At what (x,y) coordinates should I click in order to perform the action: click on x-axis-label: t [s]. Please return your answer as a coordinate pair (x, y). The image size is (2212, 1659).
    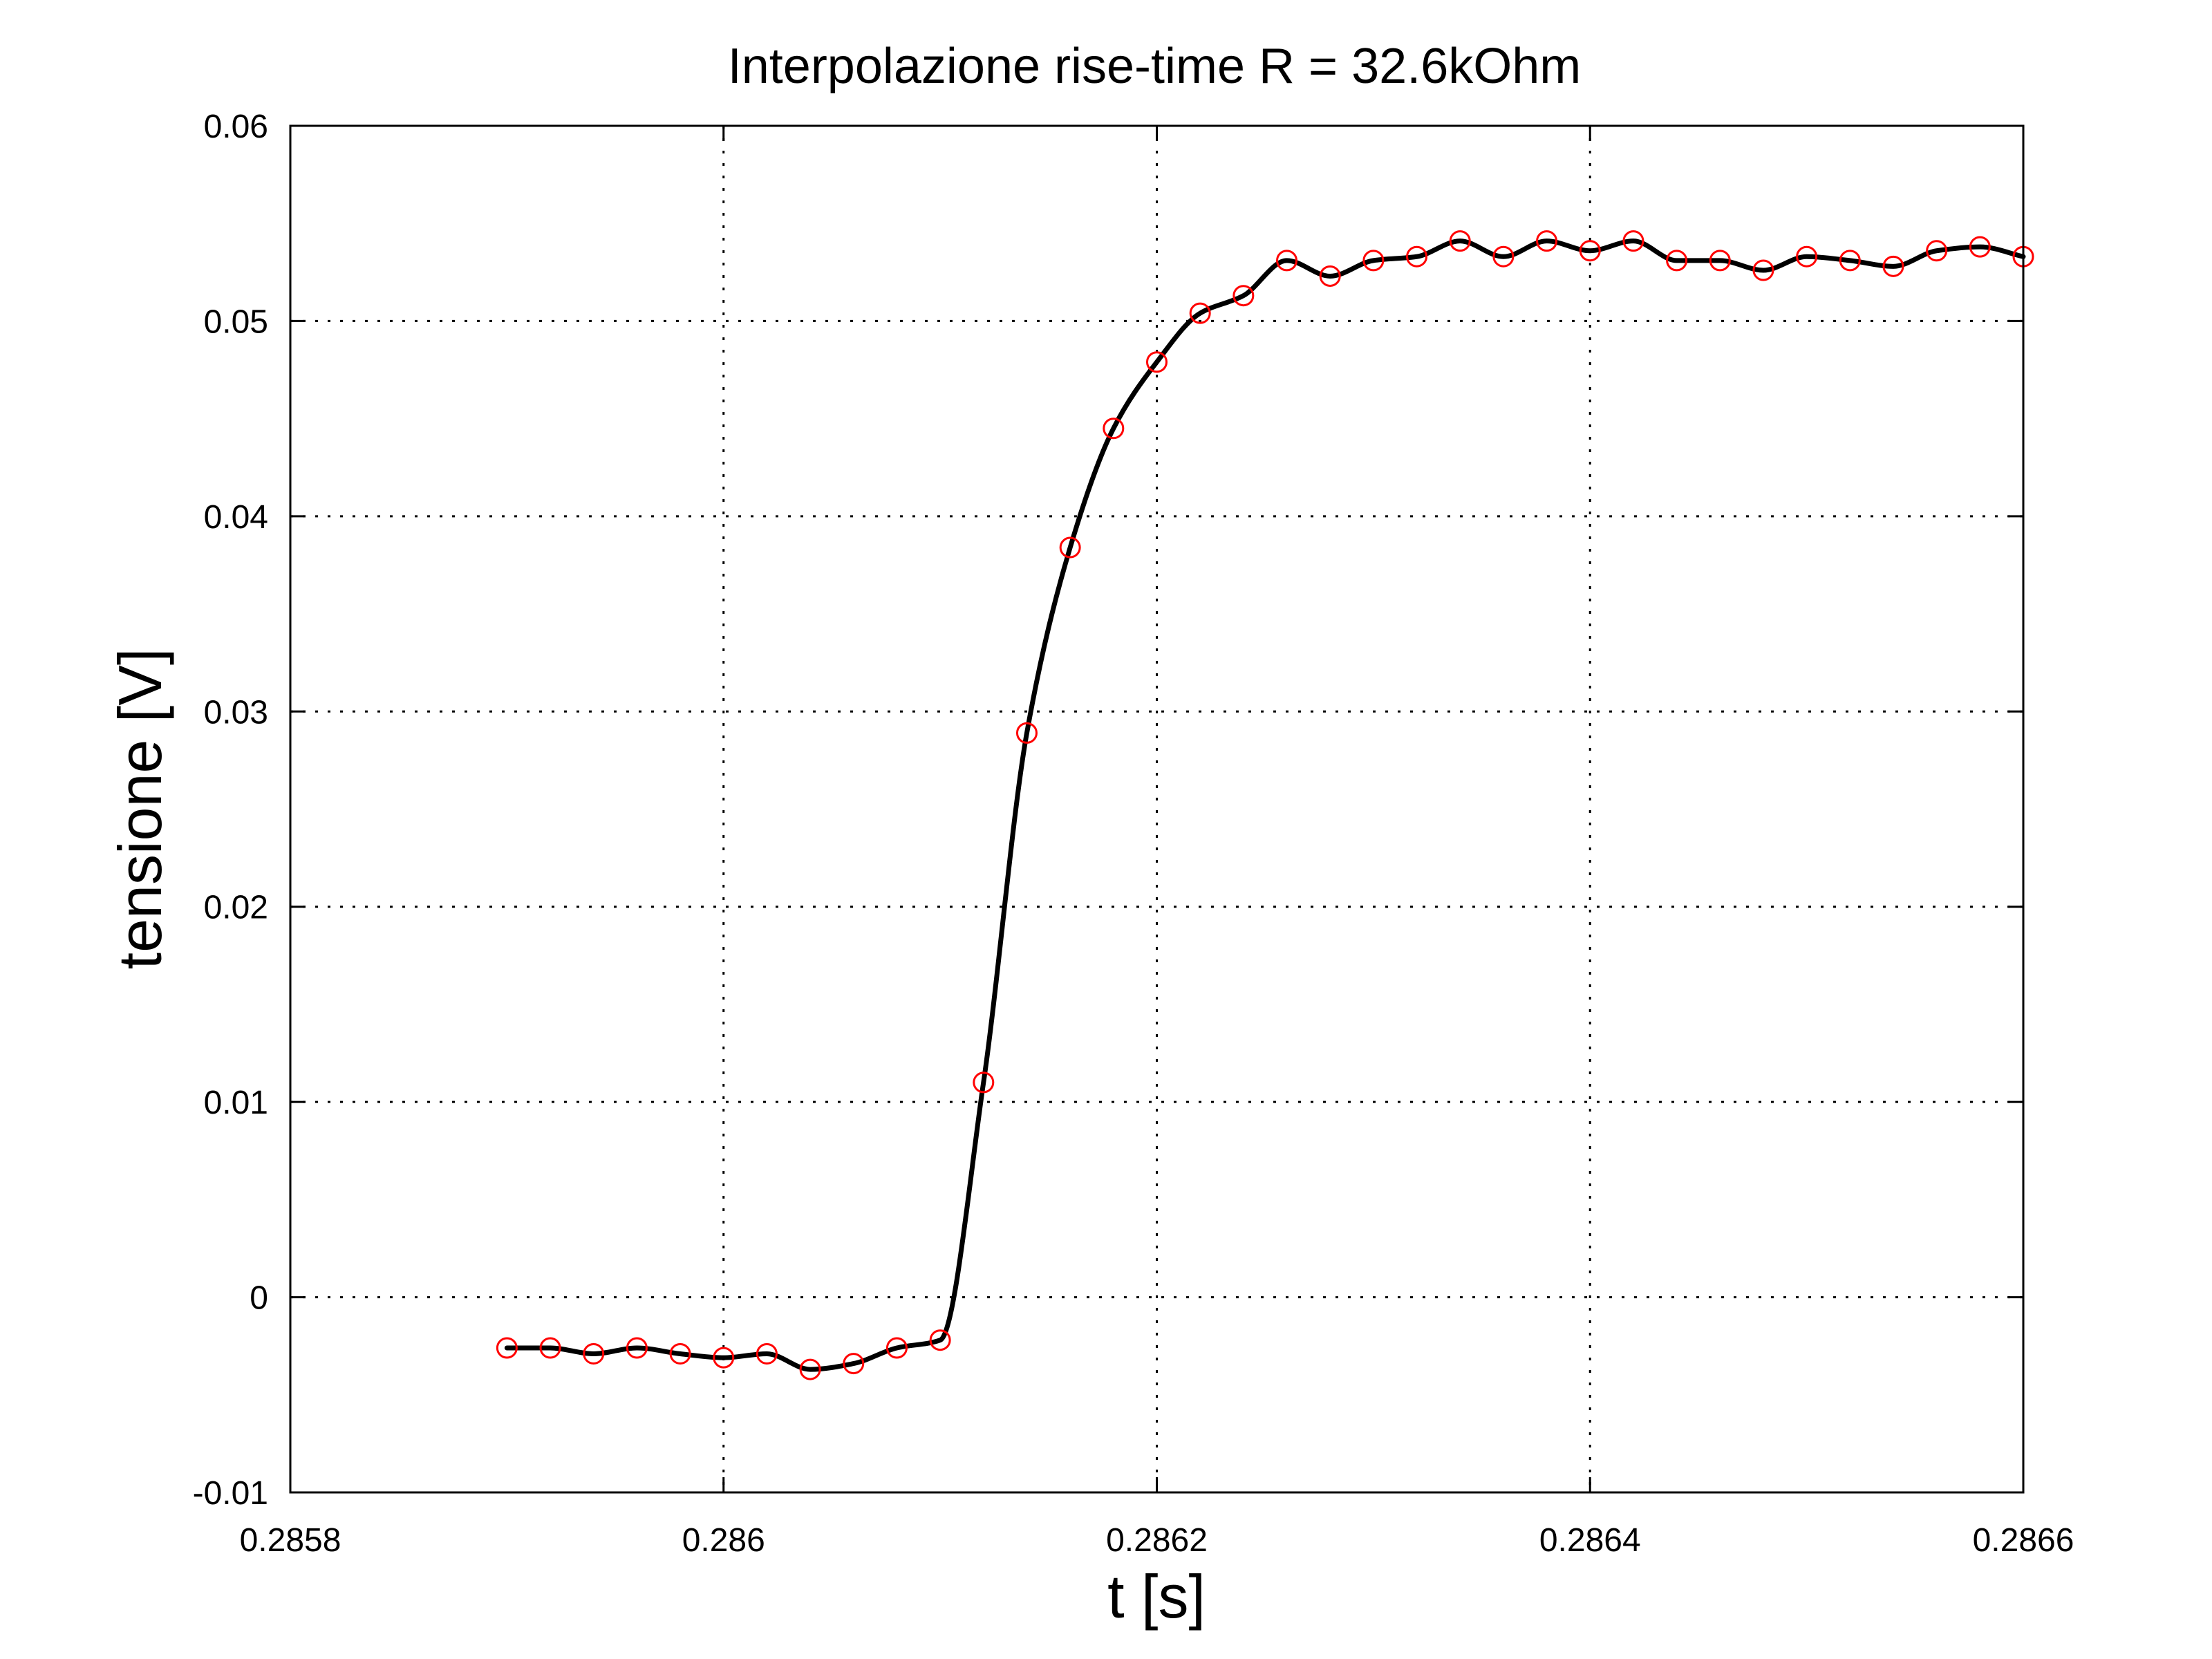
    Looking at the image, I should click on (1156, 1596).